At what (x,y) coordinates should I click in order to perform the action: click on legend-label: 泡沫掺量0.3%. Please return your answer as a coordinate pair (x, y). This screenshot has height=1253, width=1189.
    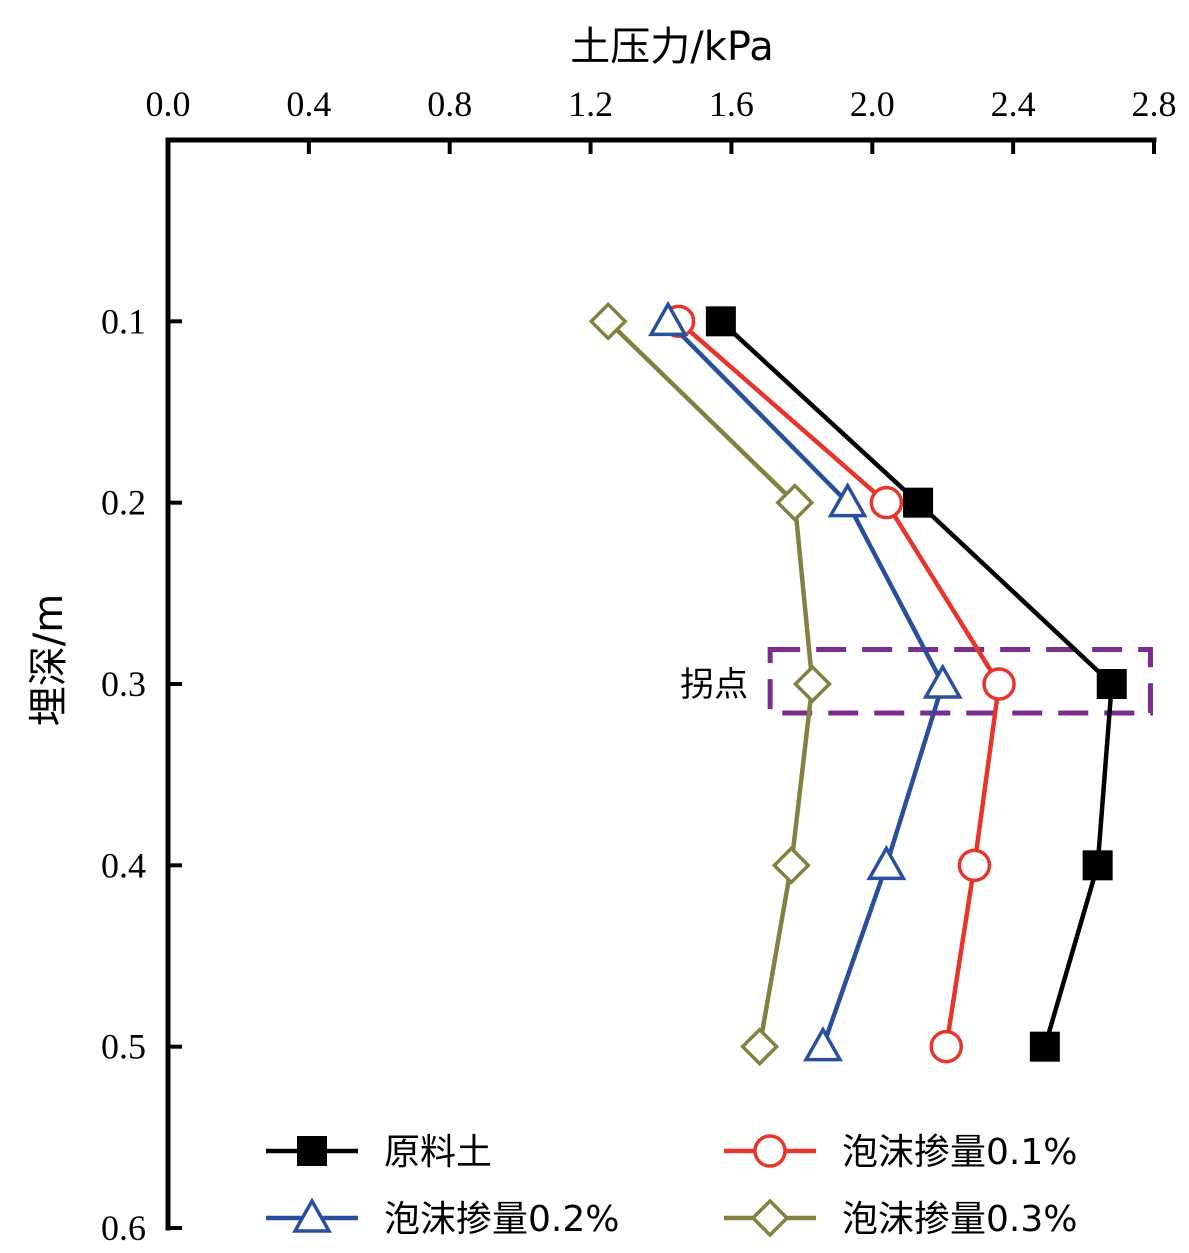
    Looking at the image, I should click on (959, 1219).